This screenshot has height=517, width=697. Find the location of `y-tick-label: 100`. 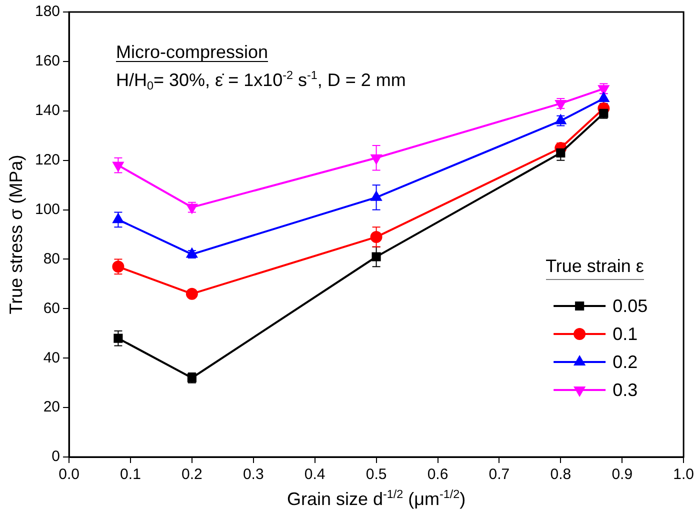

y-tick-label: 100 is located at coordinates (47, 209).